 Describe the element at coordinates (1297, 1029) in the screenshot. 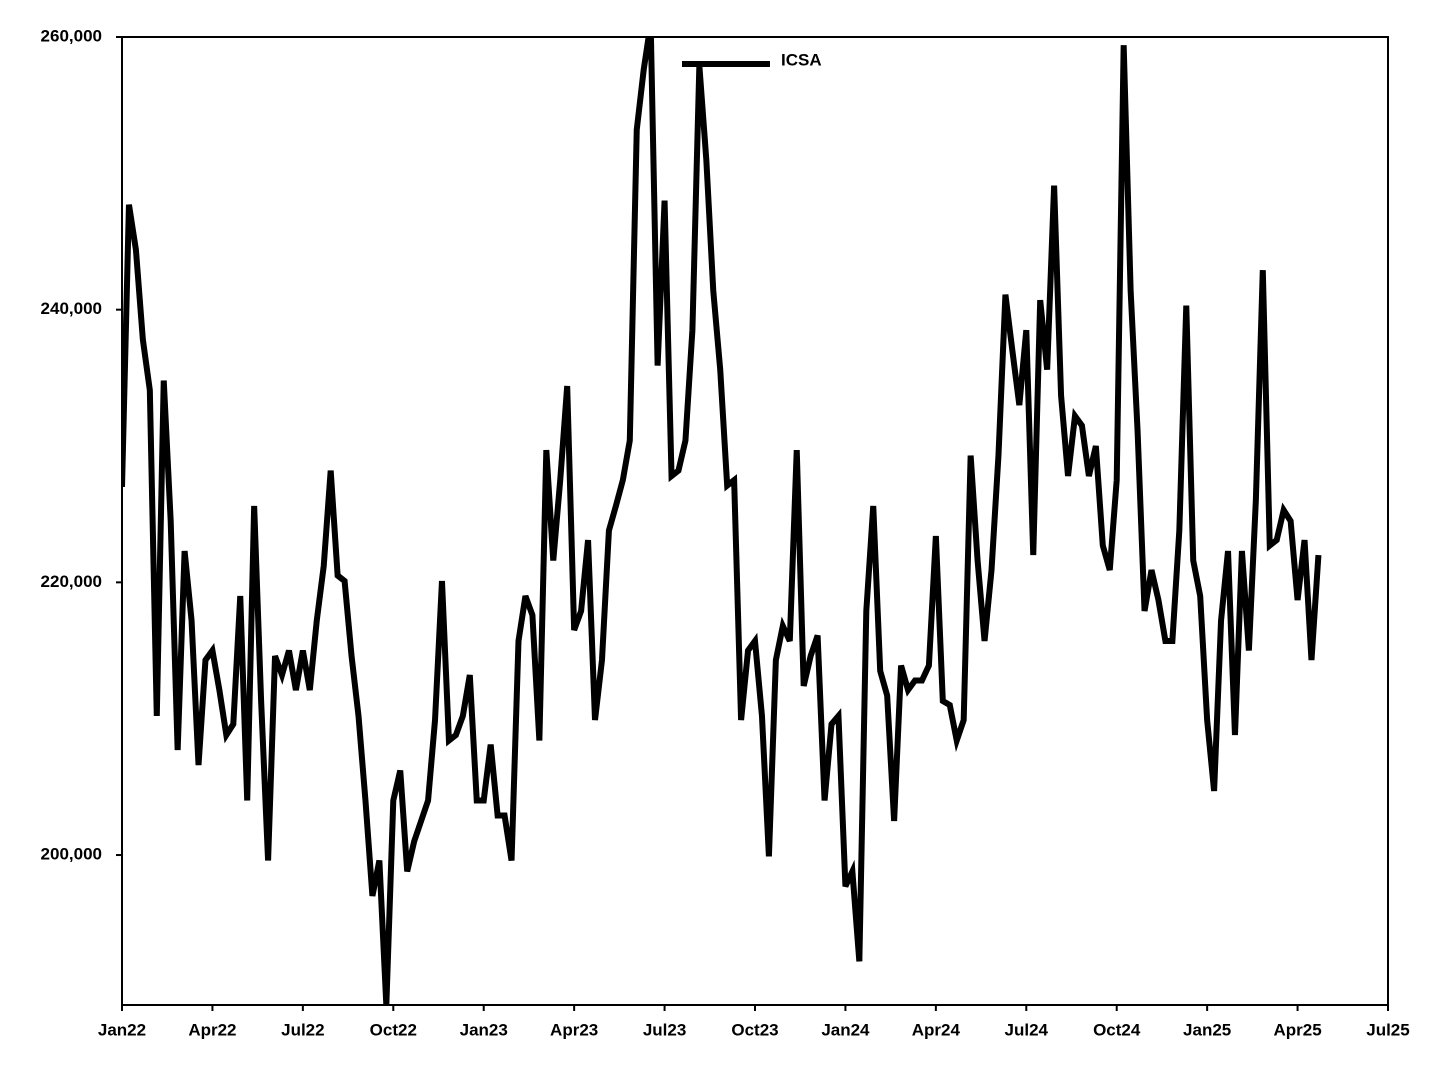

I see `x-tick-label: Apr25` at that location.